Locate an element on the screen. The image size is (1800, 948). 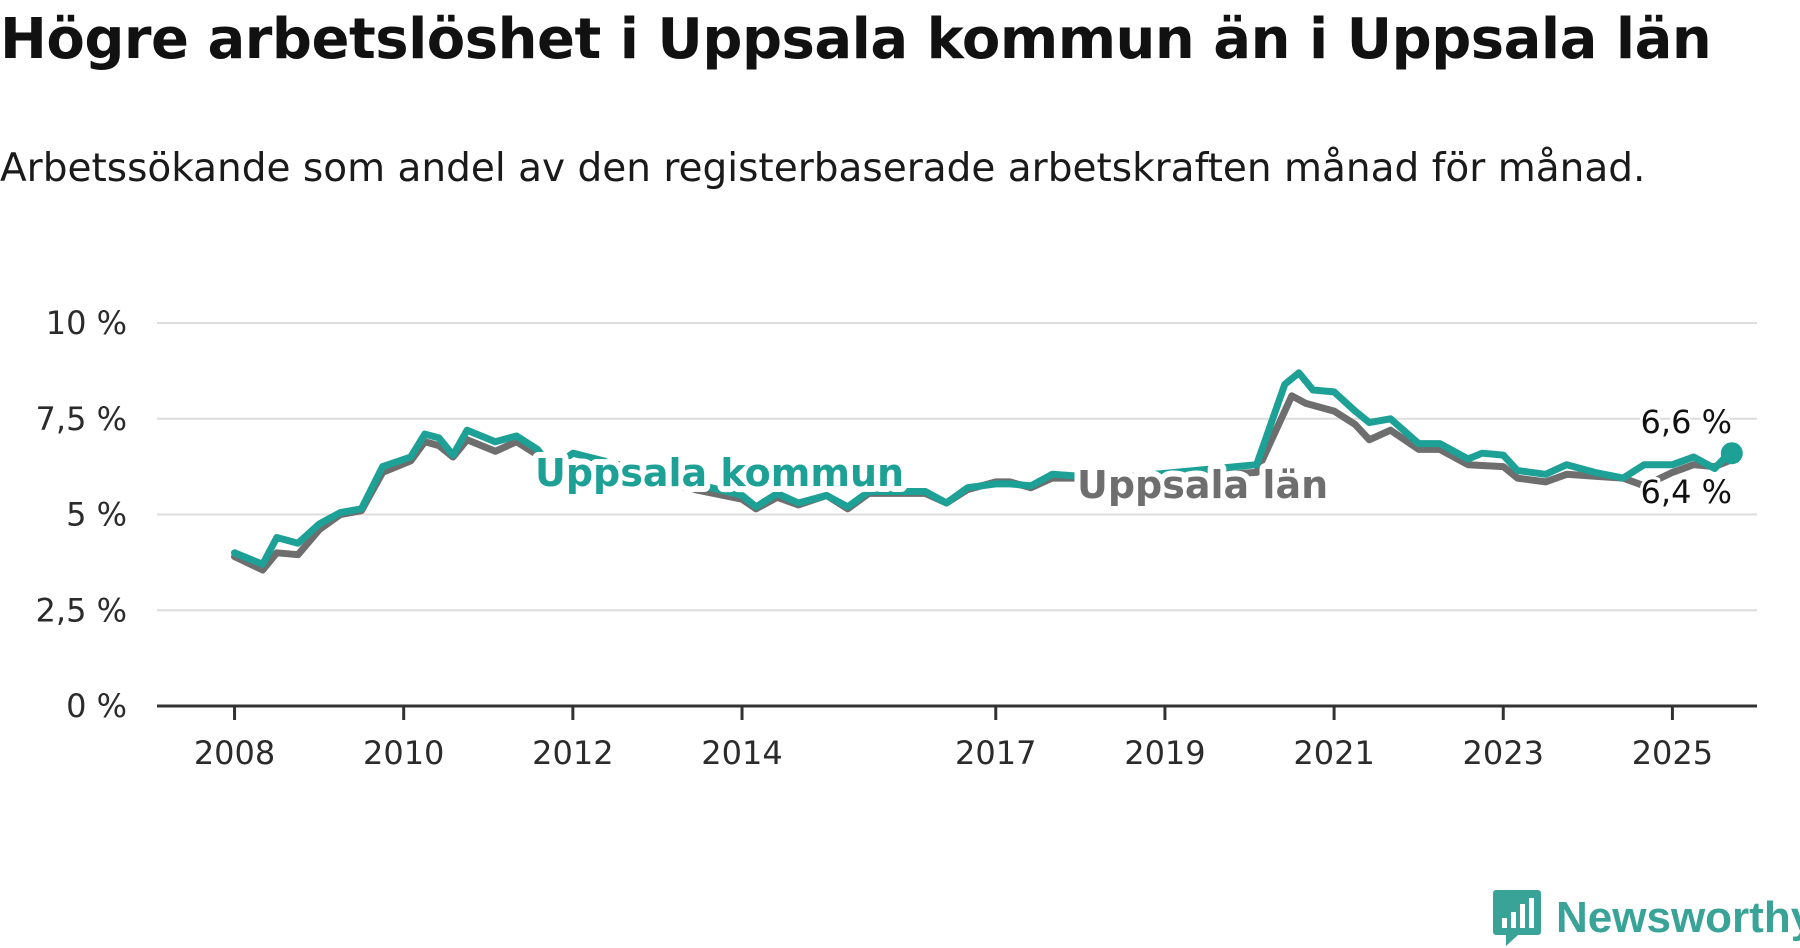
y-tick-label: 7,5 % is located at coordinates (81, 419).